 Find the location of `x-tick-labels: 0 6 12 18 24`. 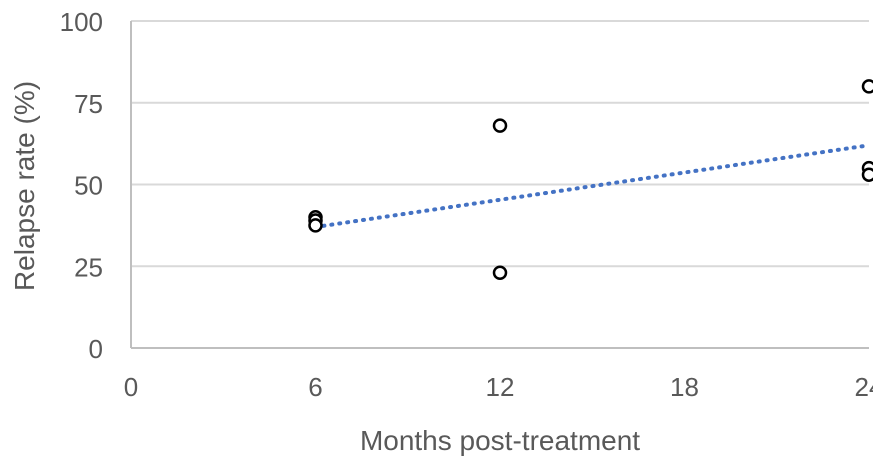

x-tick-labels: 0 6 12 18 24 is located at coordinates (498, 387).